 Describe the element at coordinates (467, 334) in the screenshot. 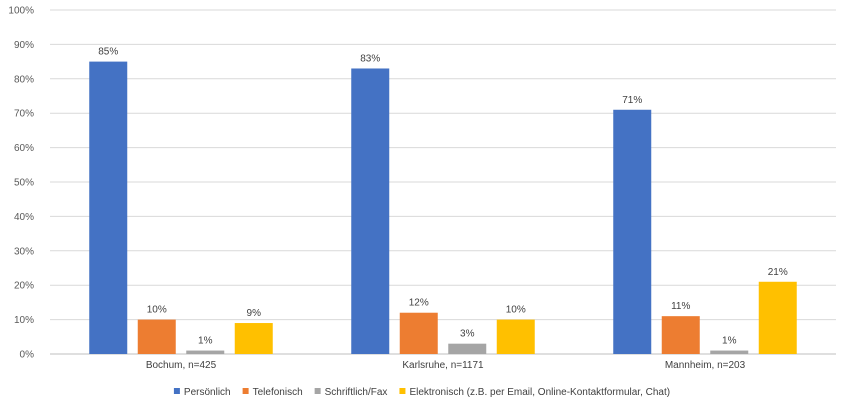

I see `data-label: 3%` at that location.